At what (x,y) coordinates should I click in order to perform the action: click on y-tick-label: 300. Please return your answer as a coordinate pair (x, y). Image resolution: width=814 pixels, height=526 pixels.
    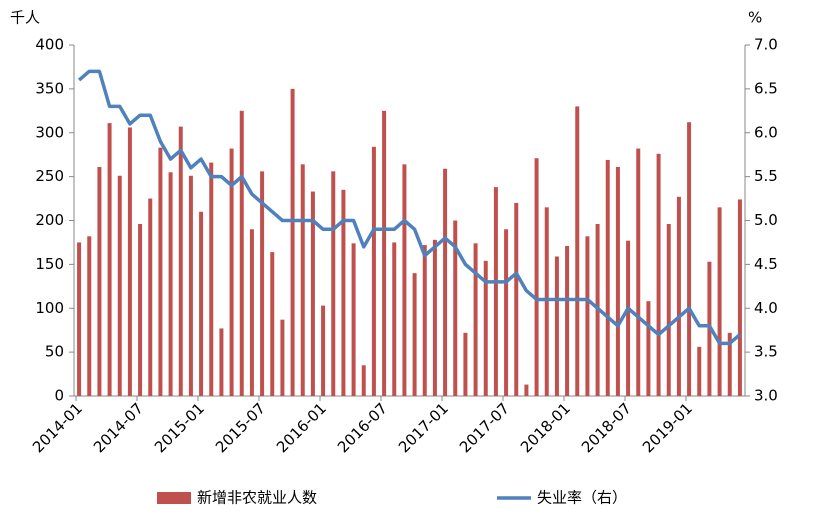
    Looking at the image, I should click on (49, 132).